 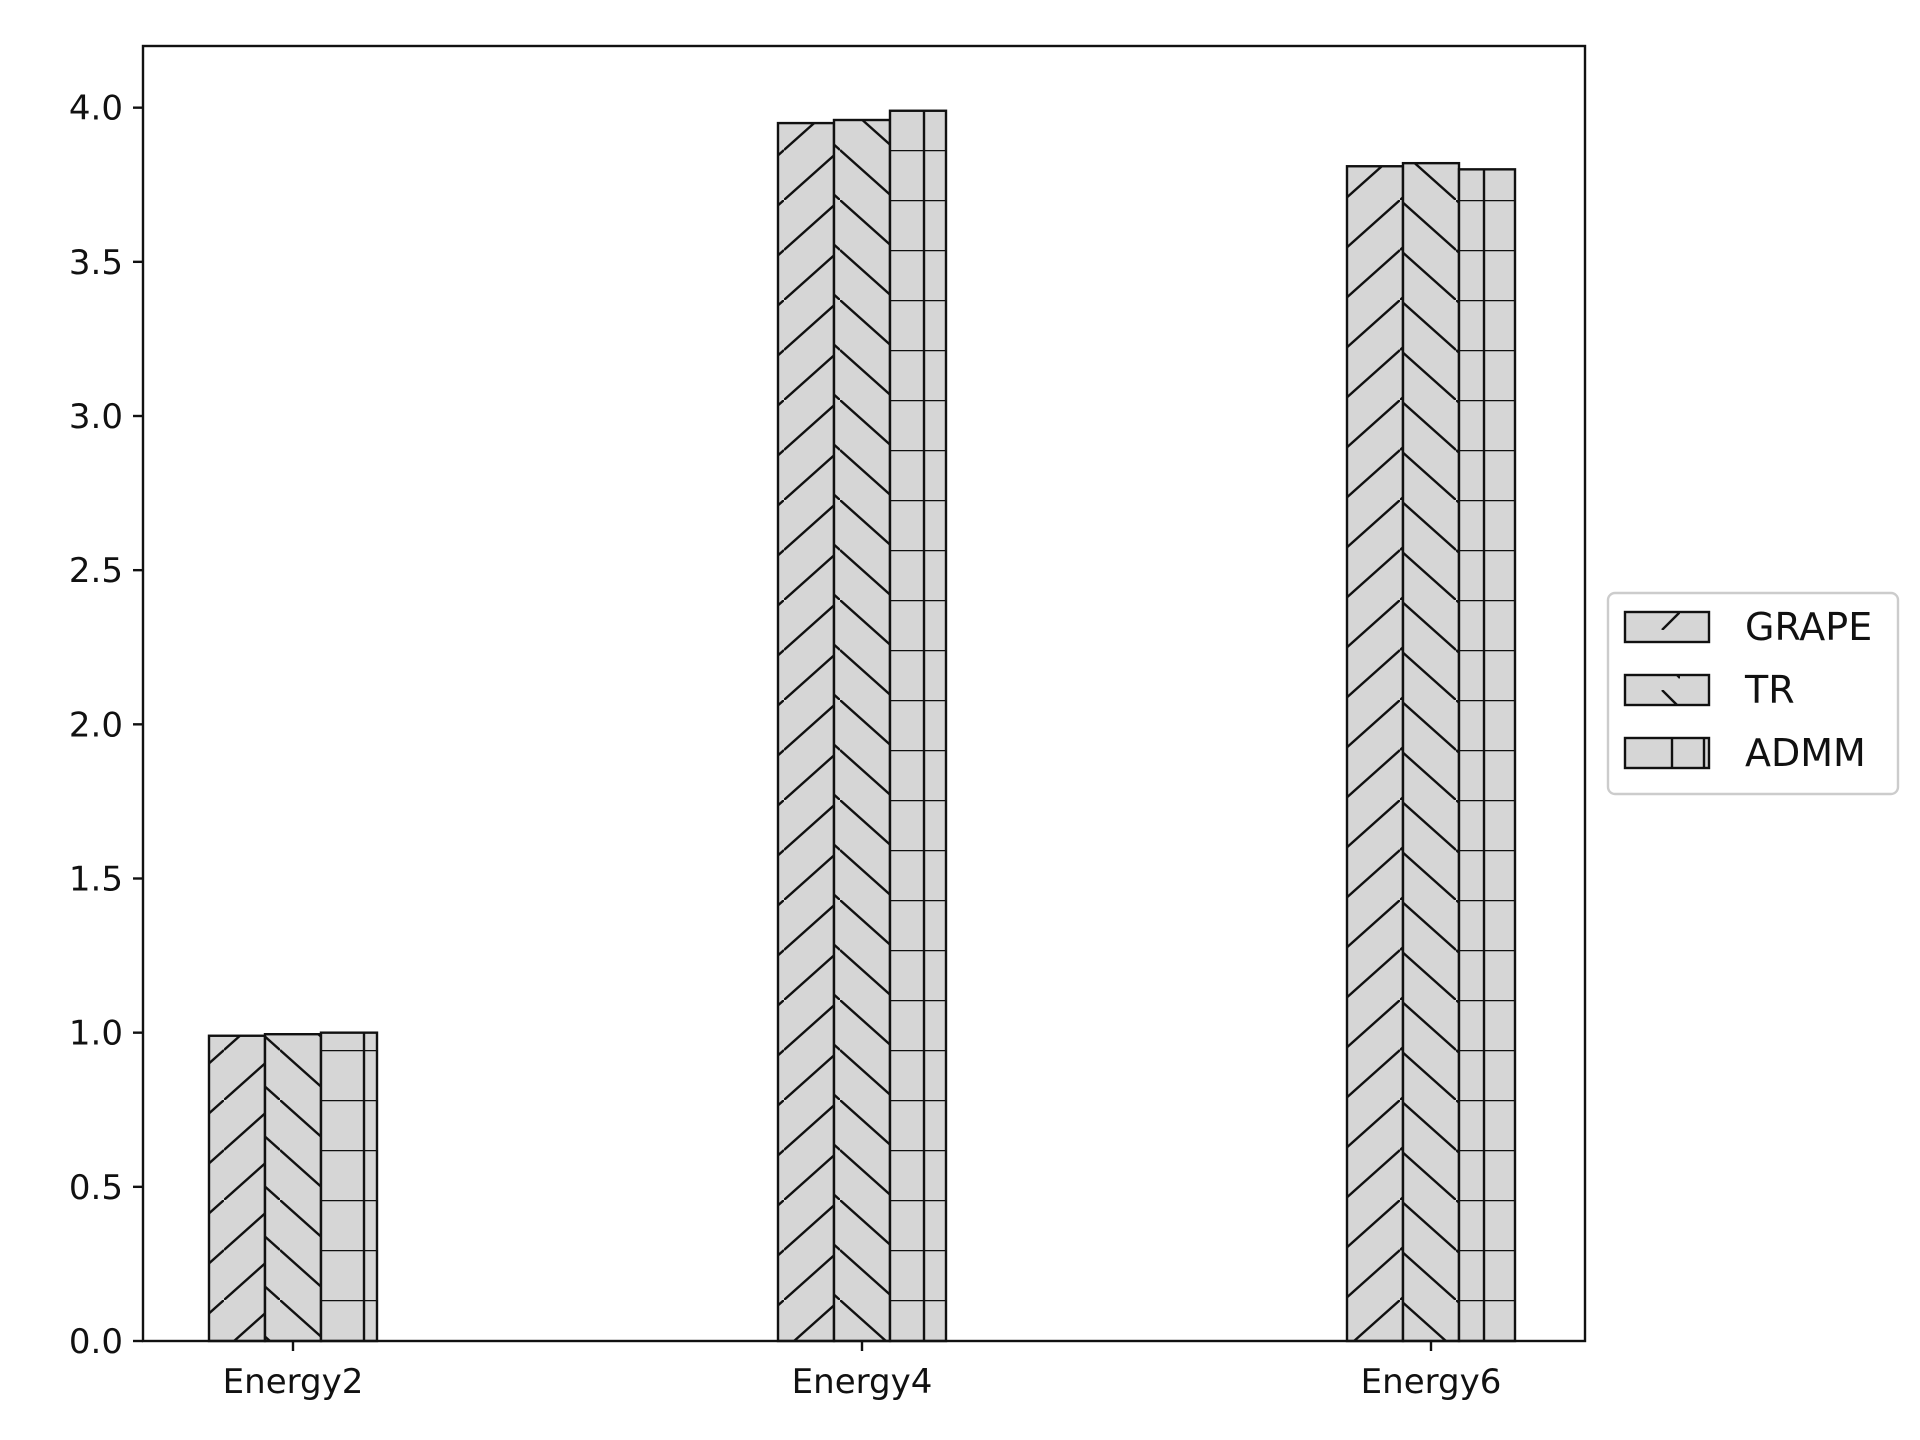 I want to click on x-tick-label: Energy4, so click(x=862, y=1382).